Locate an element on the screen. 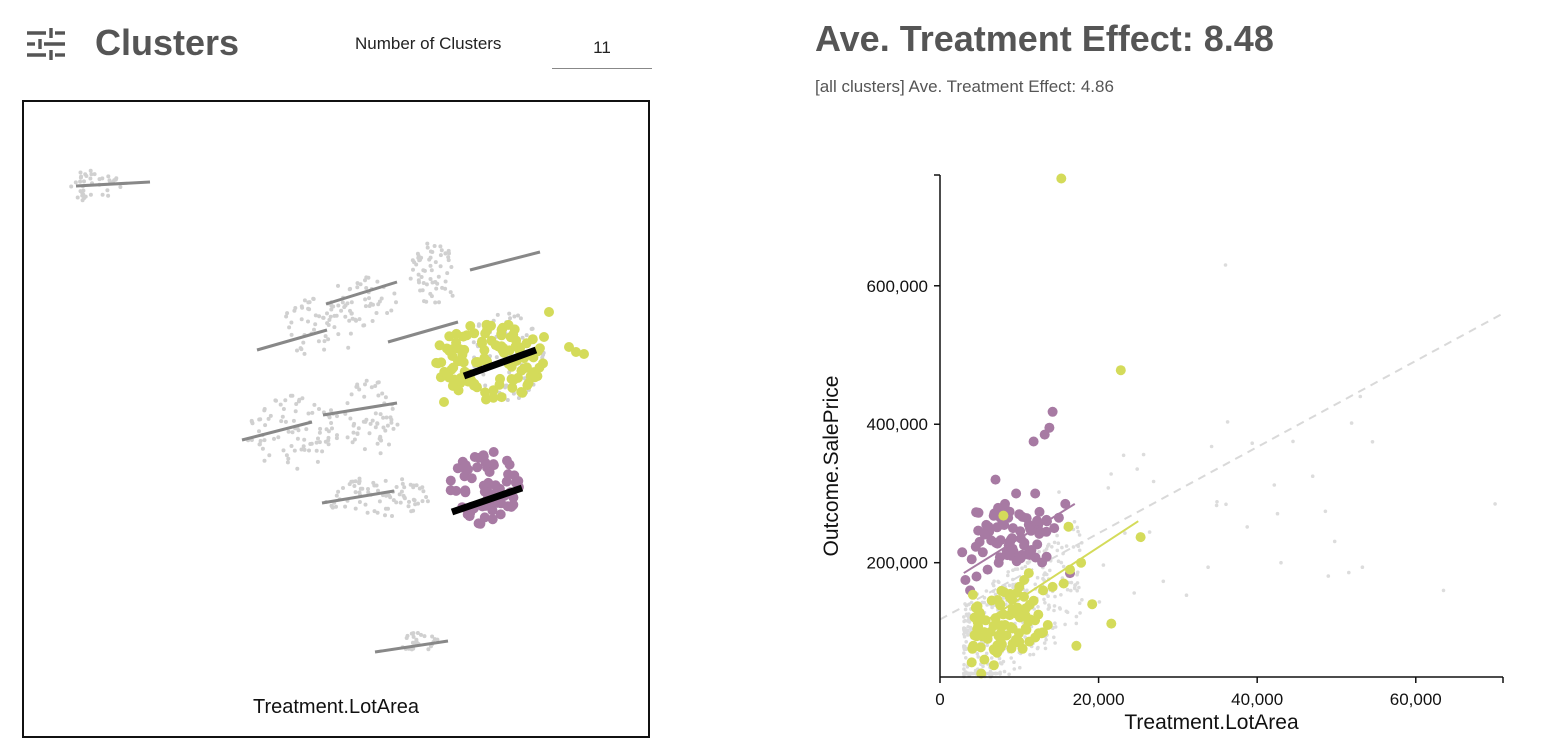  cluster-trend-line is located at coordinates (292, 340).